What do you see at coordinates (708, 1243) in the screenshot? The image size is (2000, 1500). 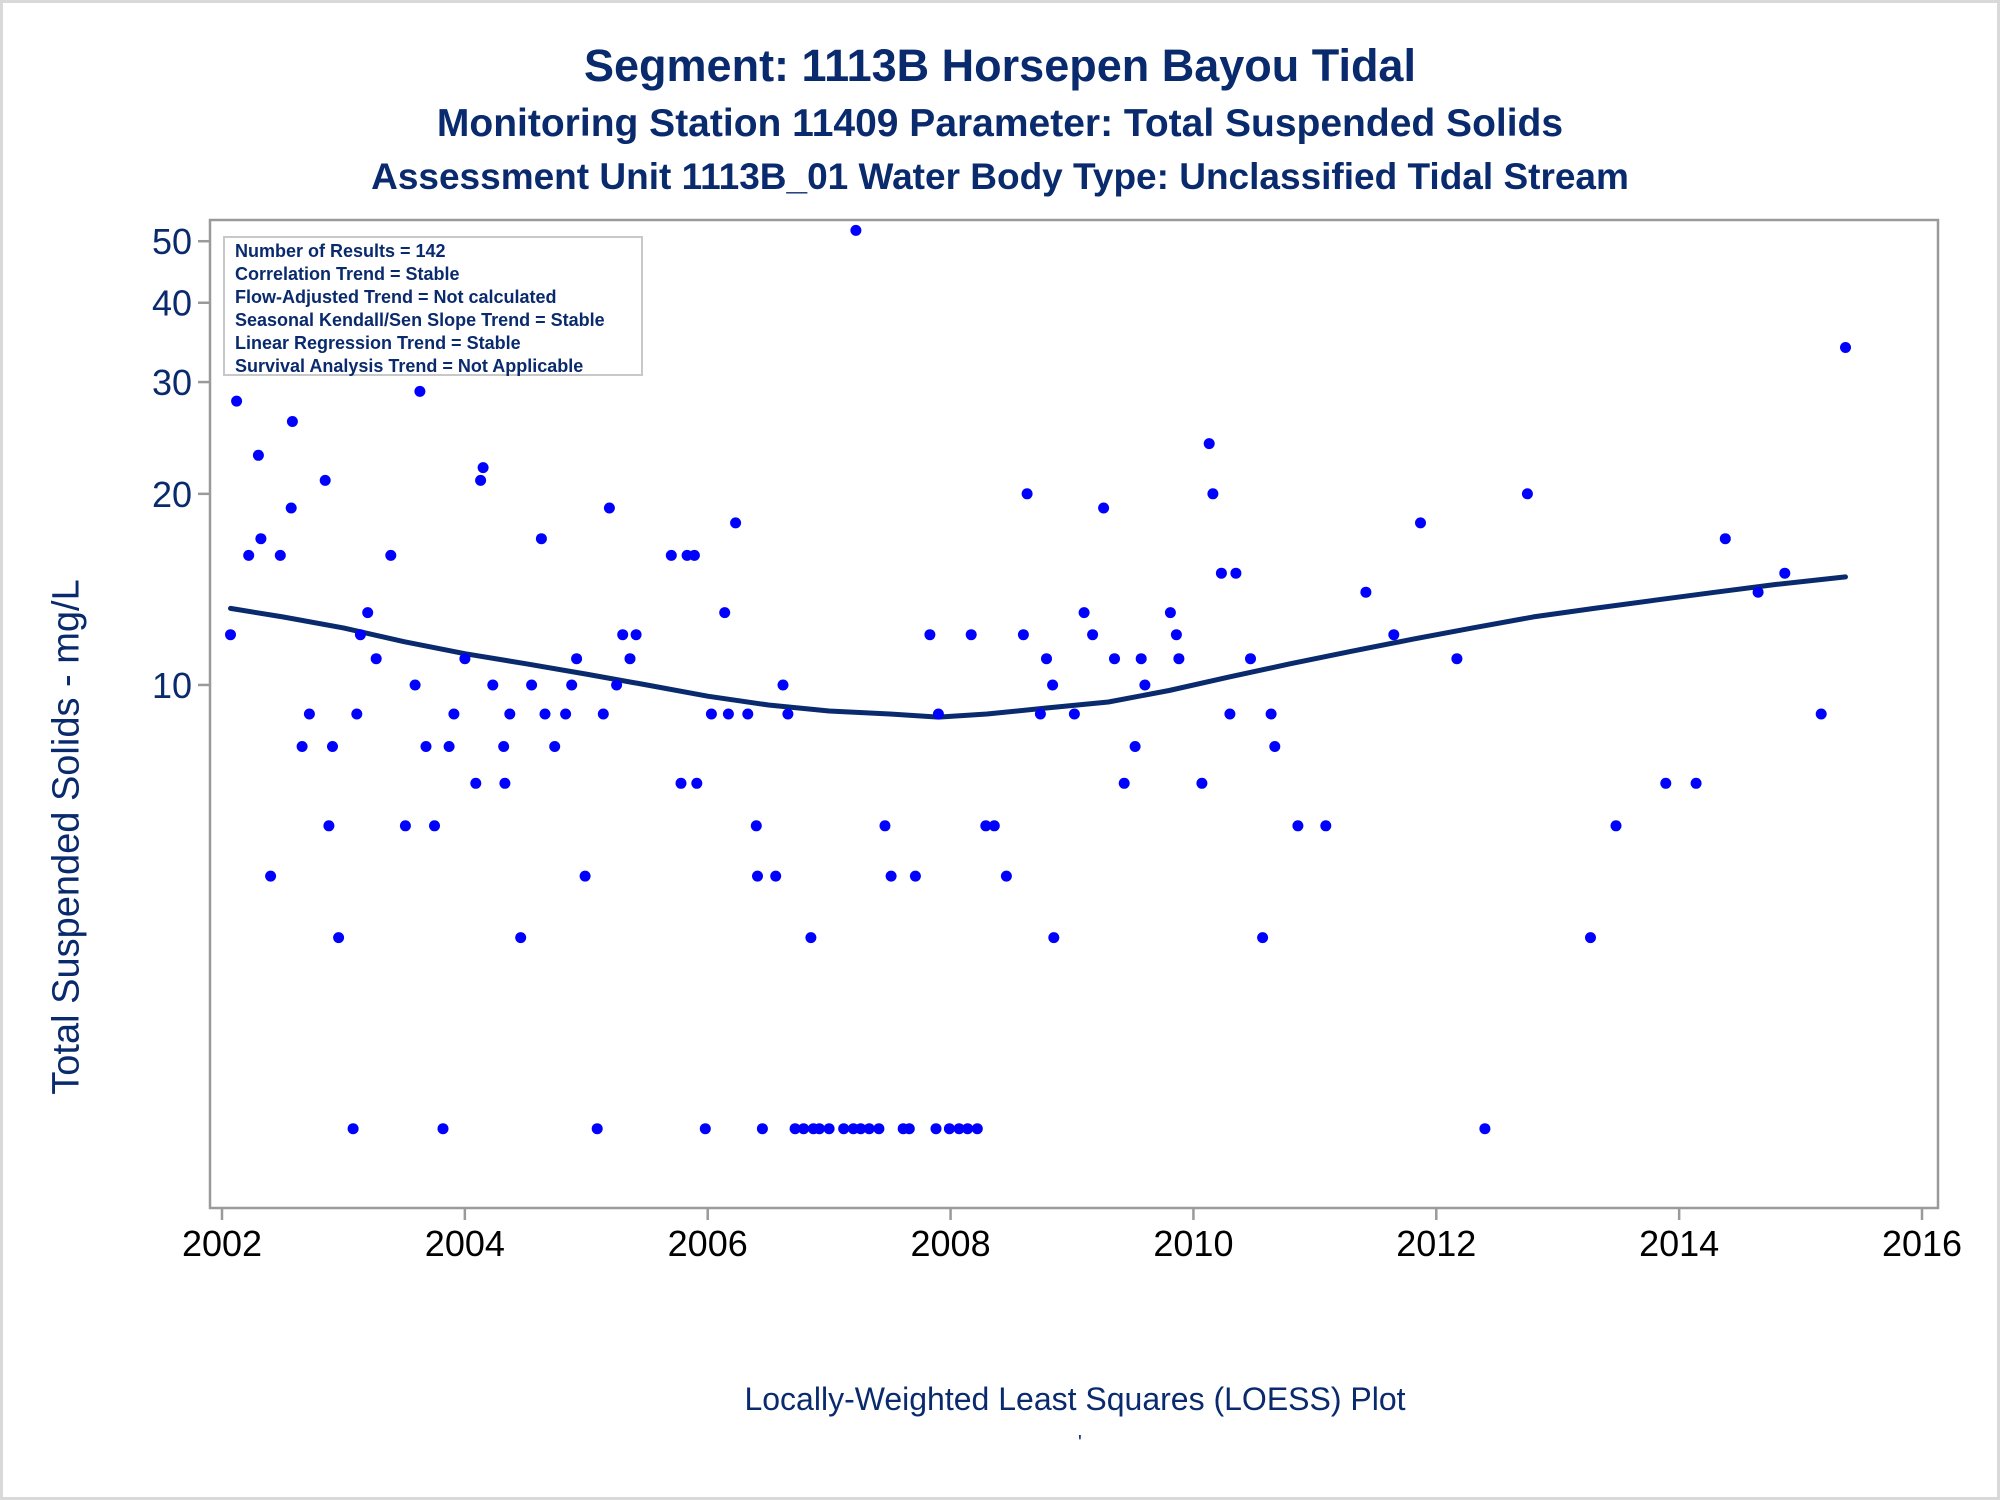 I see `x-tick-label: 2006` at bounding box center [708, 1243].